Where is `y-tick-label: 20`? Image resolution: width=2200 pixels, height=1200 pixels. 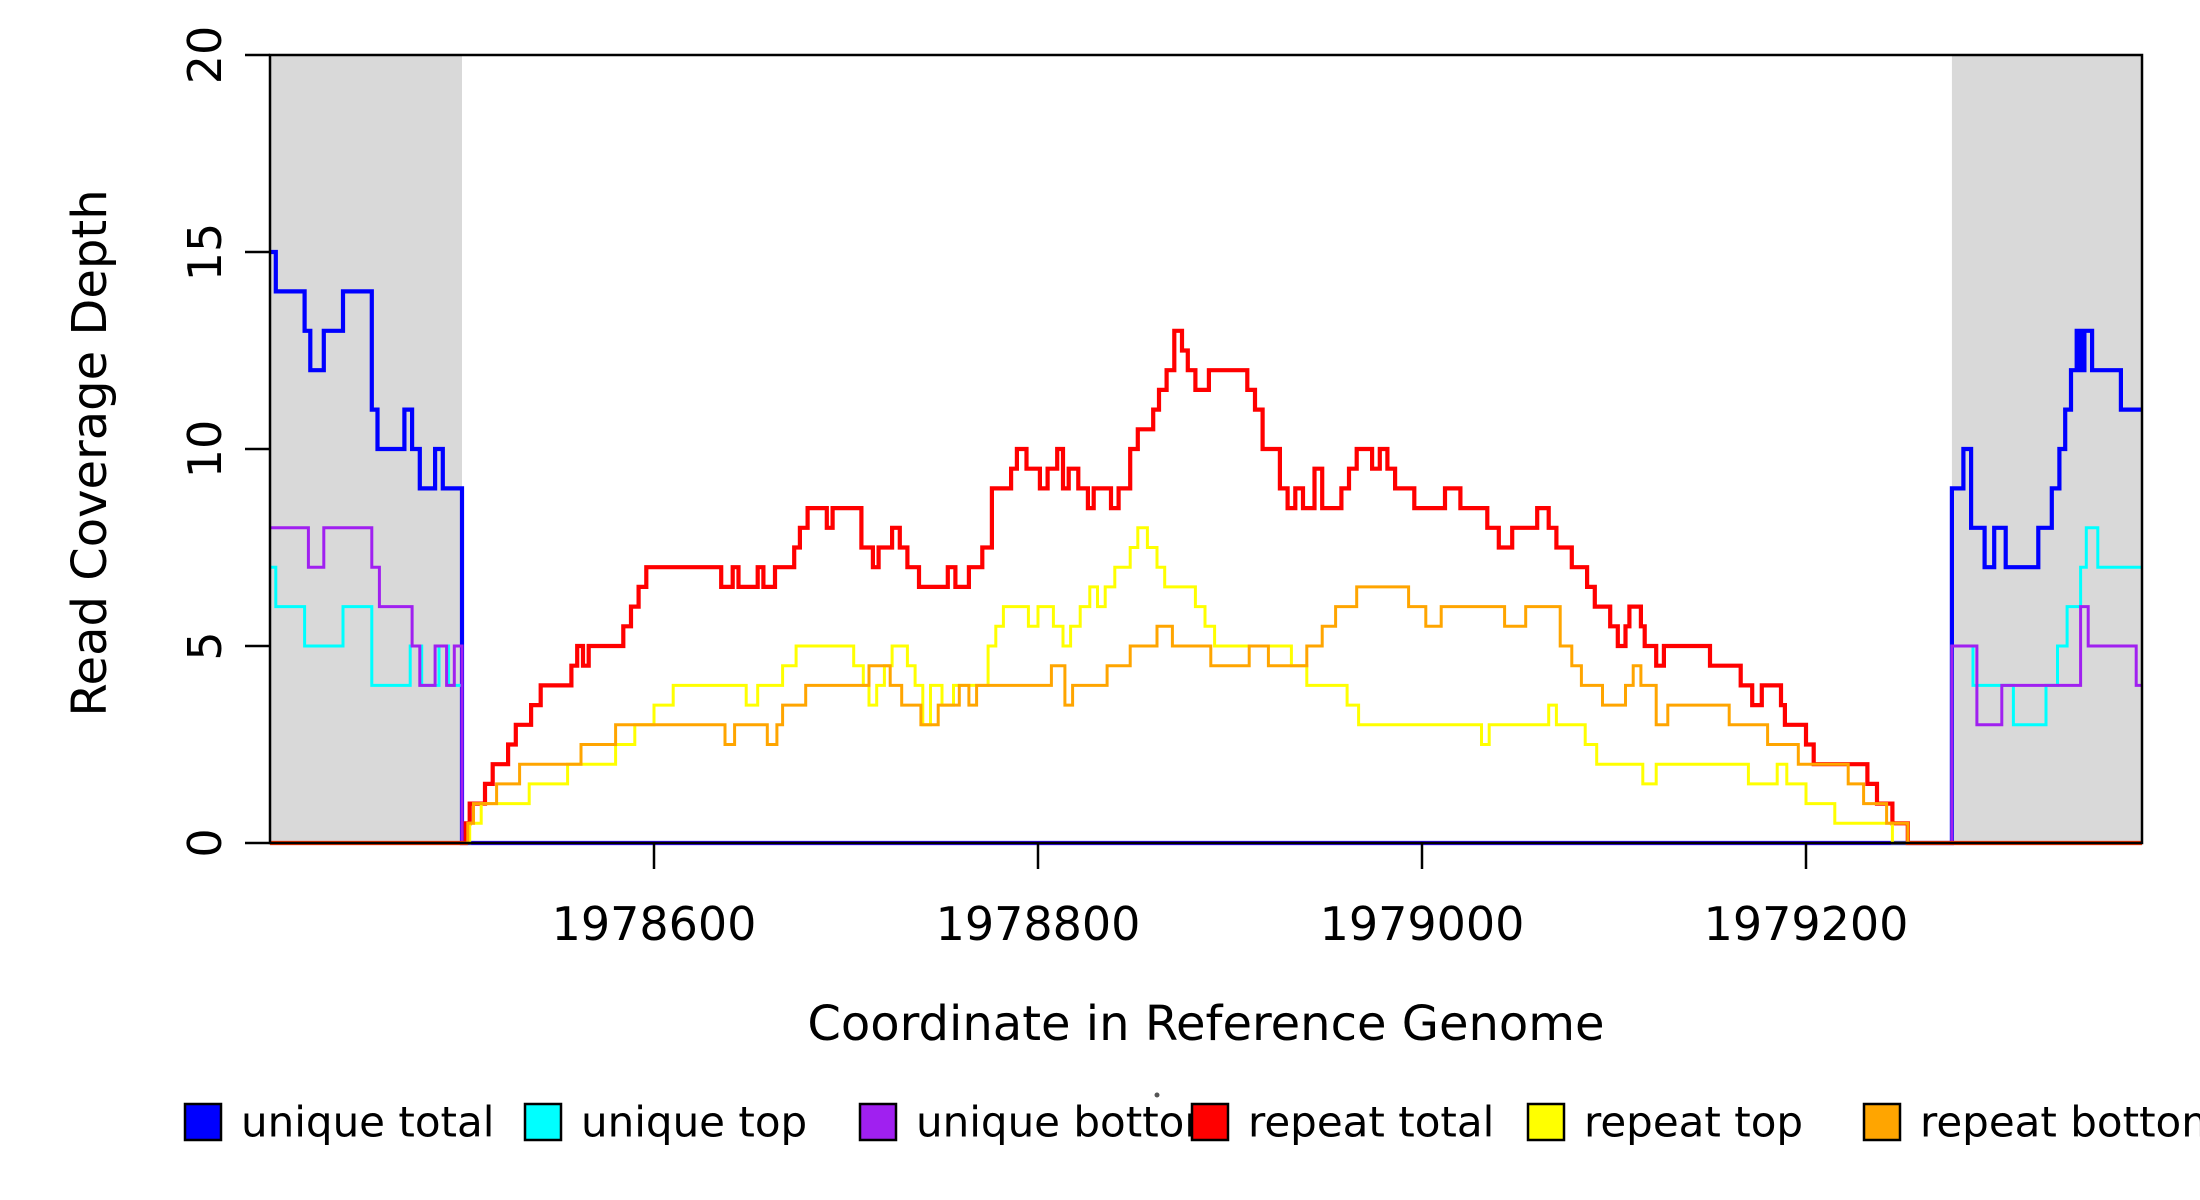 y-tick-label: 20 is located at coordinates (205, 55).